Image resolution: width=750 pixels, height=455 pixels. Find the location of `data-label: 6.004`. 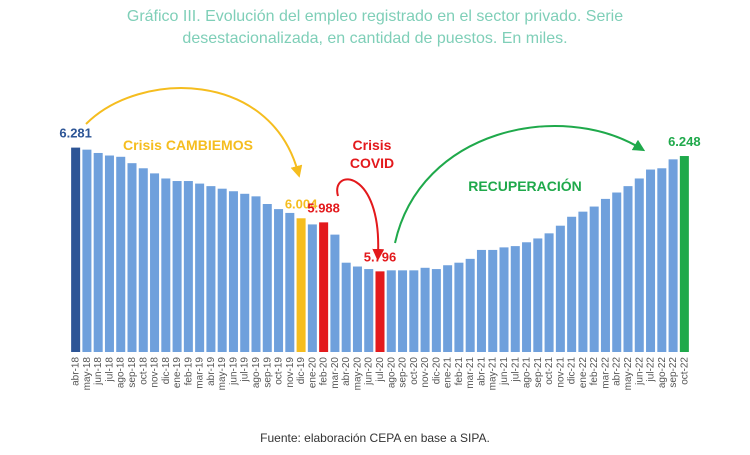

data-label: 6.004 is located at coordinates (301, 203).